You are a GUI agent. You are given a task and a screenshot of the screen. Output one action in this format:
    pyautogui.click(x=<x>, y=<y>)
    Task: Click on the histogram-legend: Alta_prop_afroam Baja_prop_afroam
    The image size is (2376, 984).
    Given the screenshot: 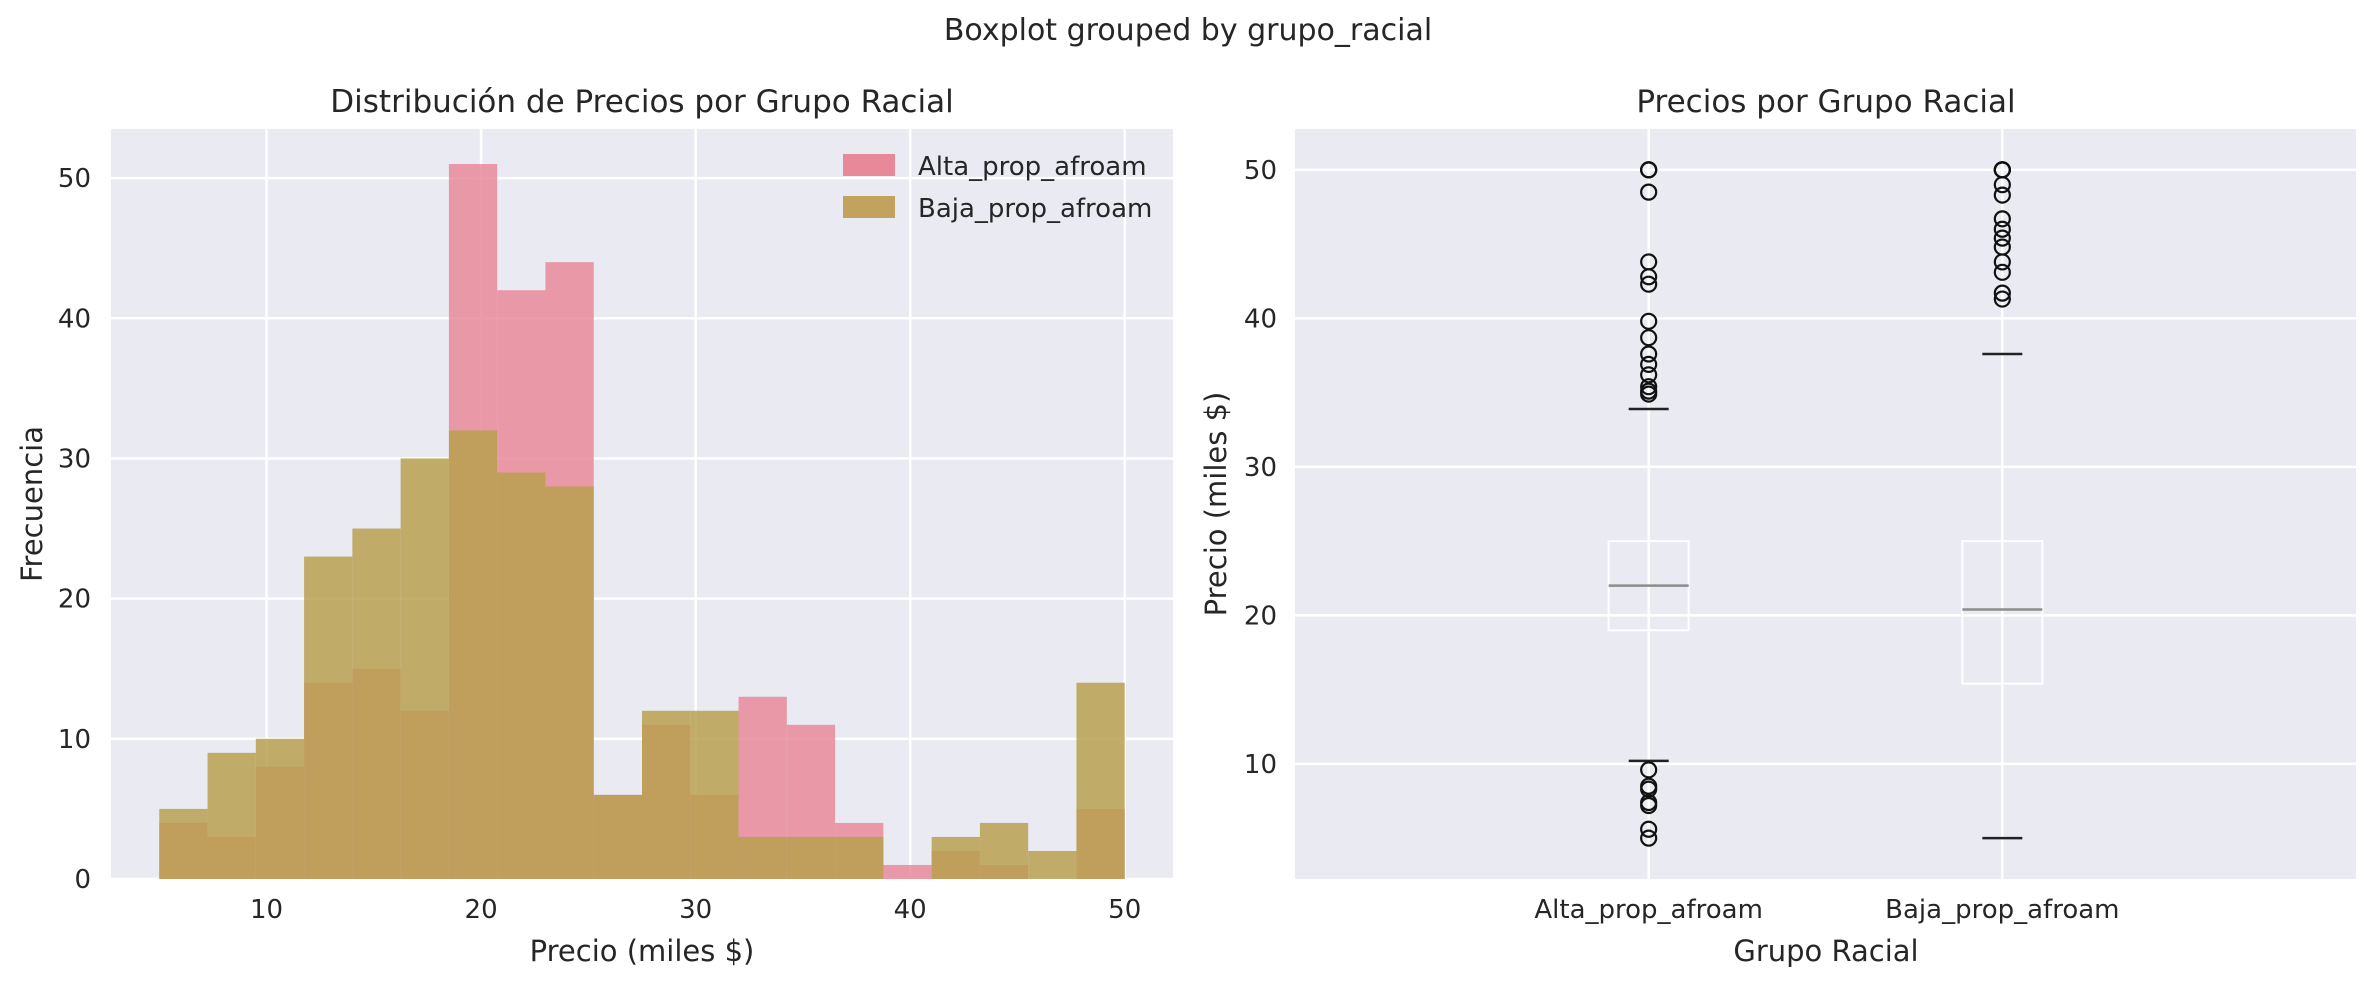 What is the action you would take?
    pyautogui.click(x=997, y=188)
    